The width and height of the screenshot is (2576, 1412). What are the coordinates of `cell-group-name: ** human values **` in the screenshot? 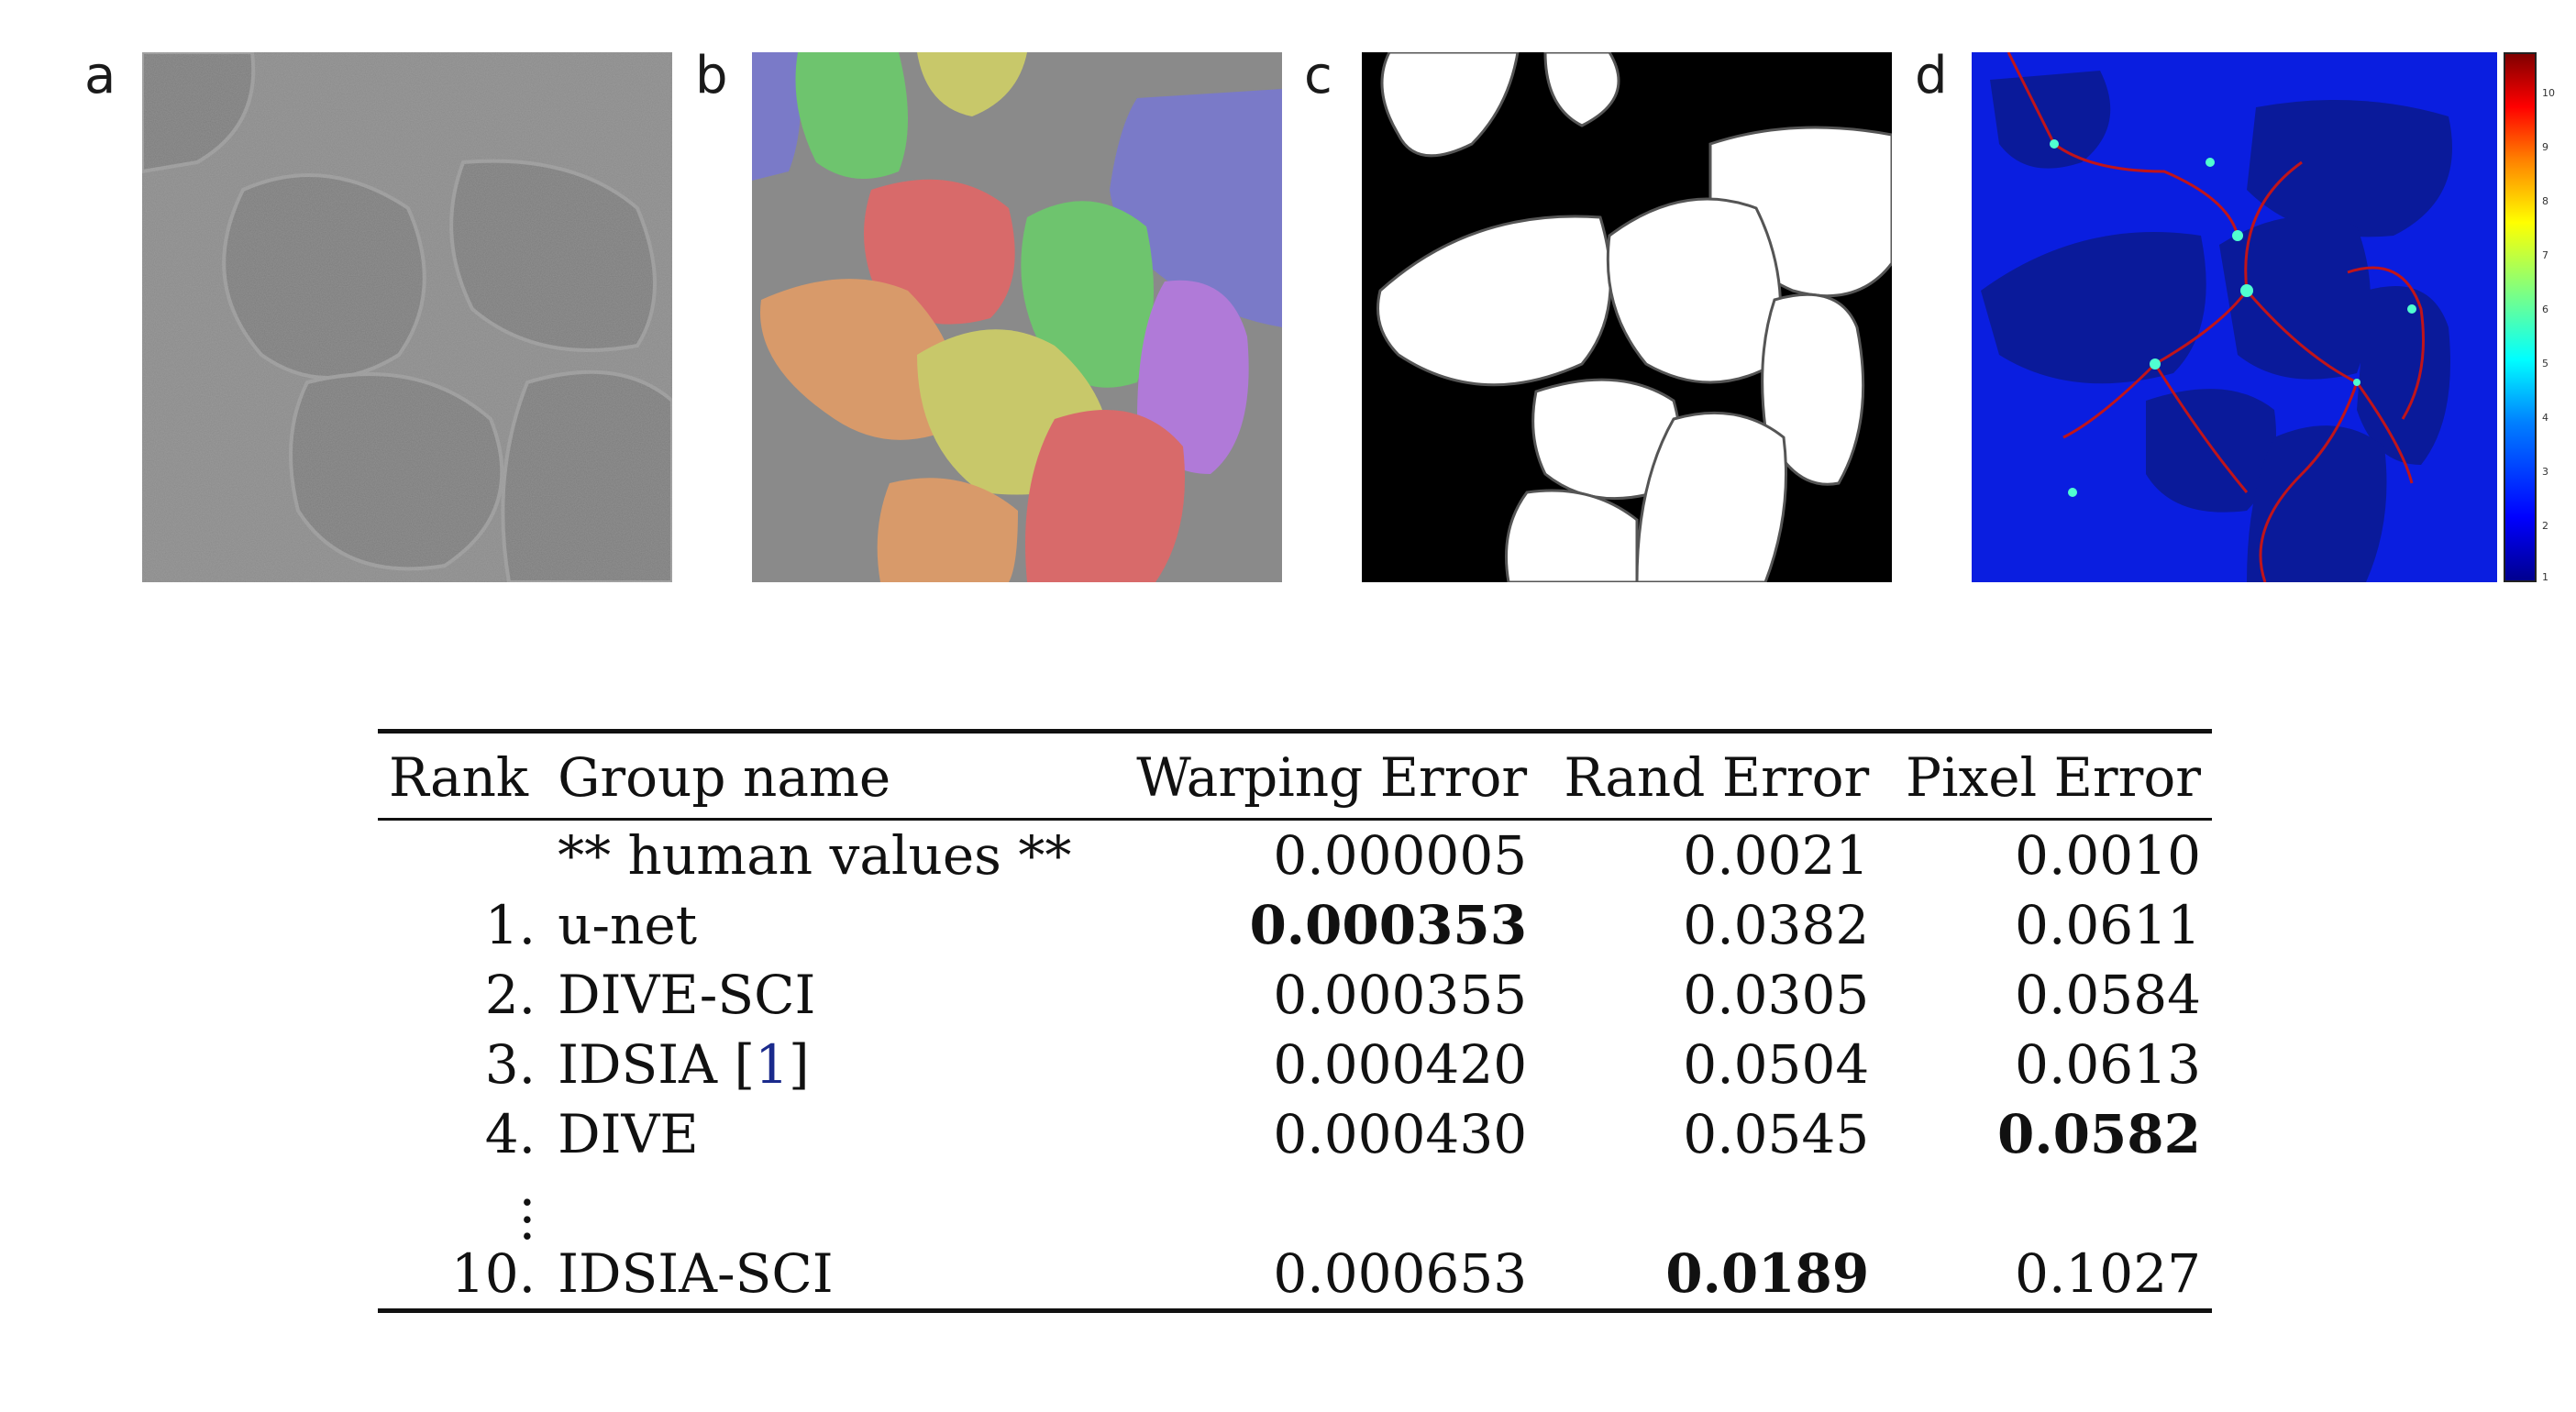 It's located at (815, 855).